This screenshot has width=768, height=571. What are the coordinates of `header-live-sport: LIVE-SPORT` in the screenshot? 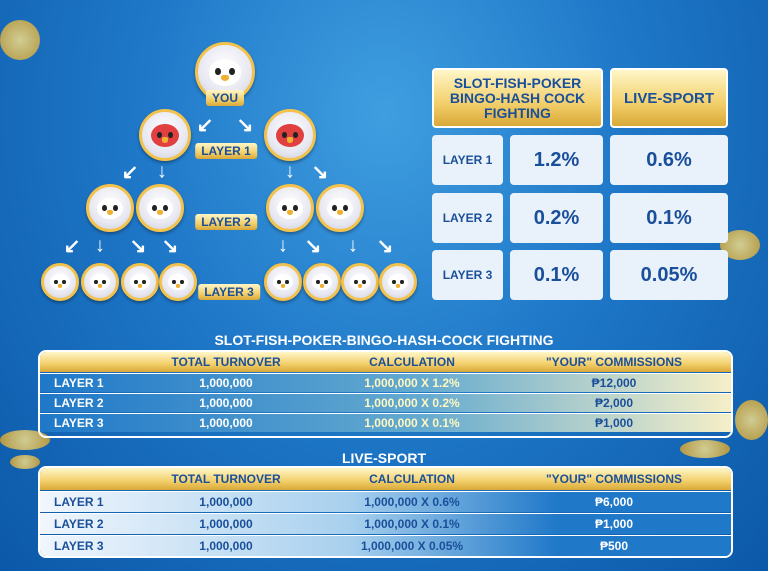 It's located at (669, 98).